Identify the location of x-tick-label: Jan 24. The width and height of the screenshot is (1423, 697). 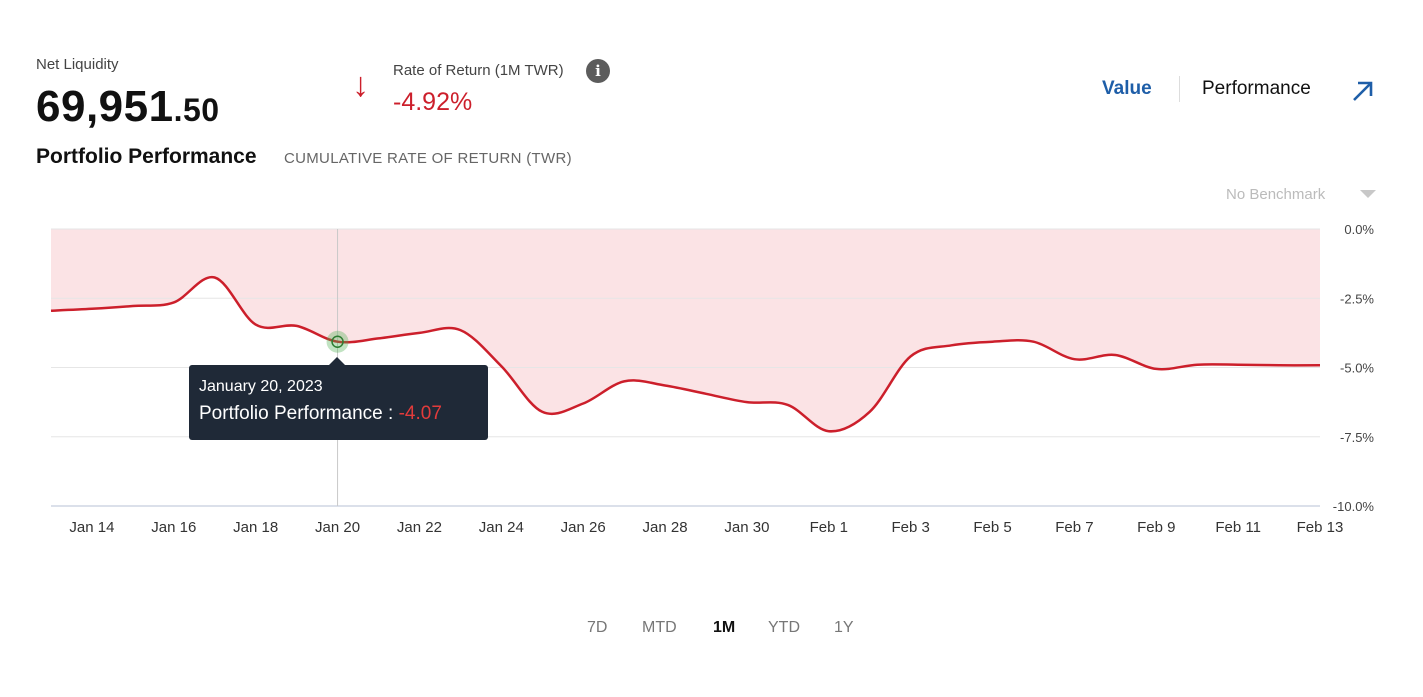
(501, 527).